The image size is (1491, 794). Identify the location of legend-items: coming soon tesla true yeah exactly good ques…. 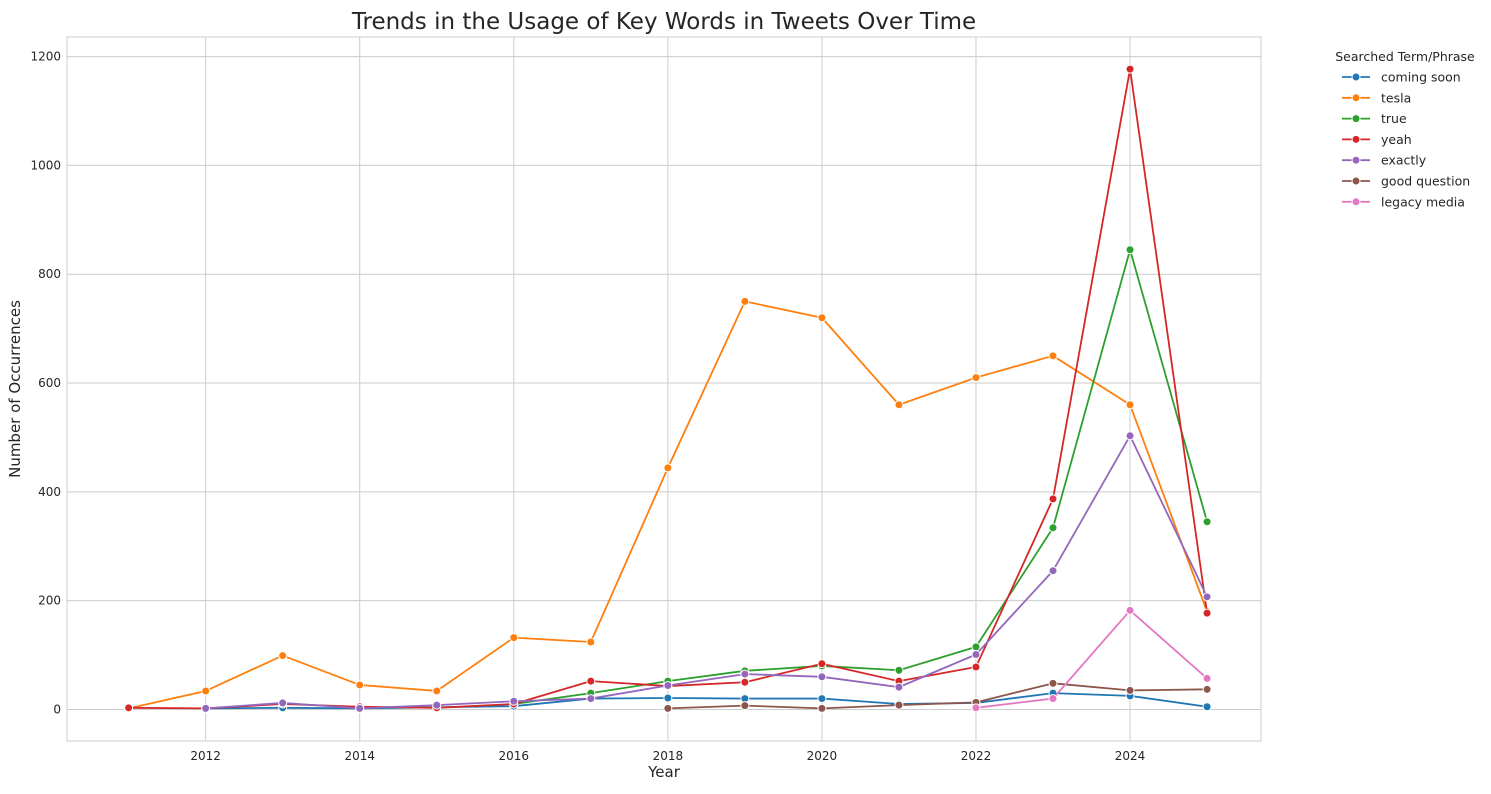
(1406, 139).